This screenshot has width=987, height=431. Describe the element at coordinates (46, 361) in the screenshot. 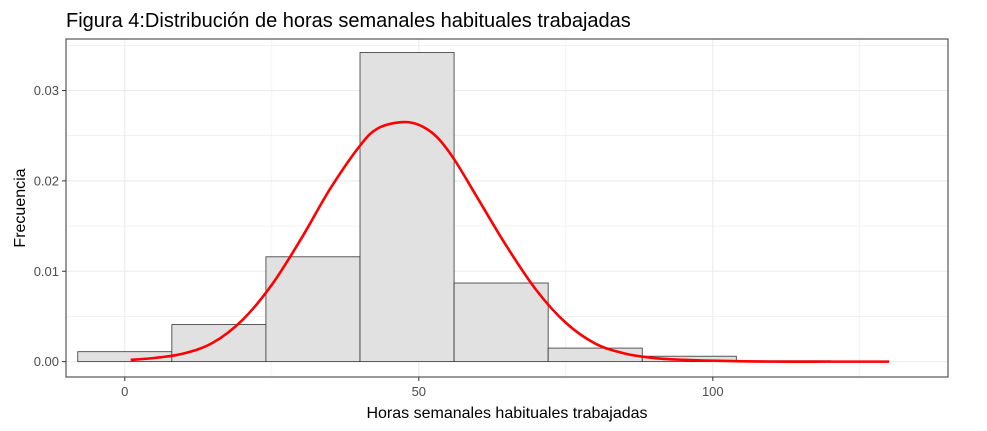

I see `y-tick-label: 0.00` at that location.